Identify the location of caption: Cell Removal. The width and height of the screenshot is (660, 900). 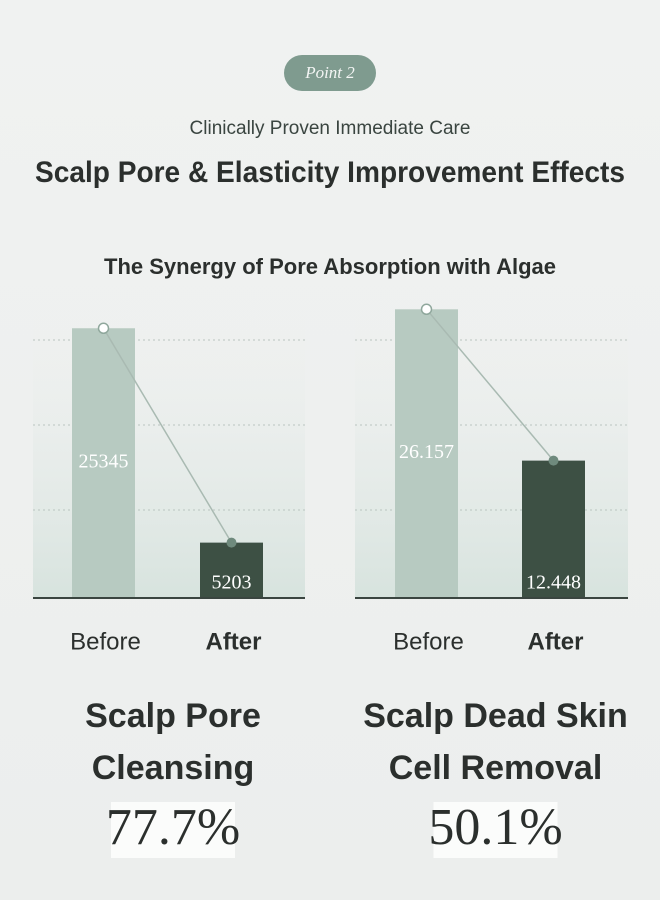
(496, 768).